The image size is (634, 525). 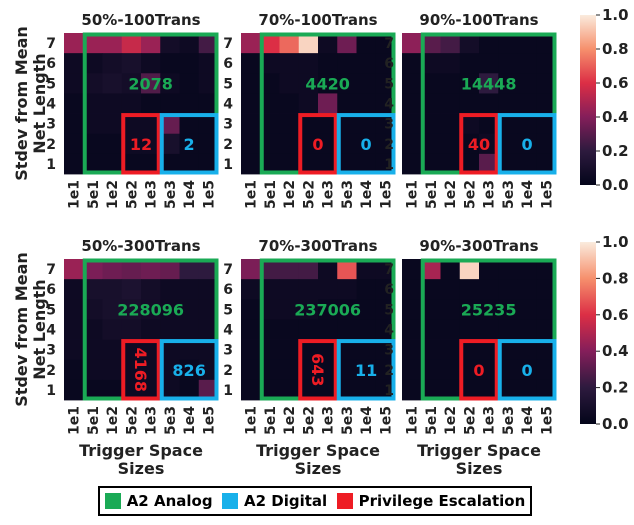 I want to click on col-tick-label: 5e2, so click(x=132, y=420).